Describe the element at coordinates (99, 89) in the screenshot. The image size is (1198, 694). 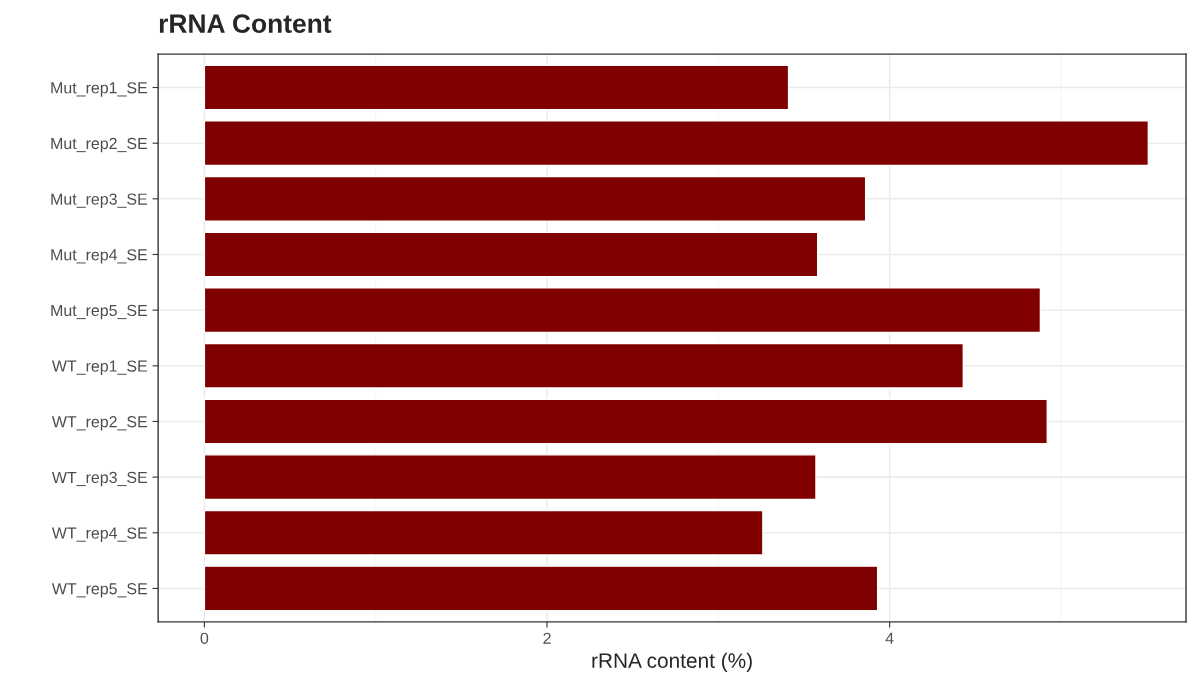
I see `y-tick-label: Mut_rep1_SE` at that location.